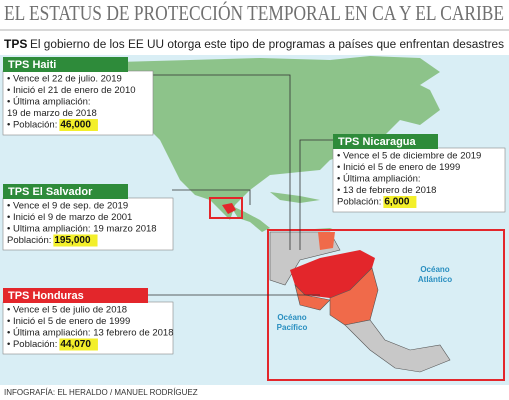  What do you see at coordinates (67, 206) in the screenshot?
I see `box-item: • Vence el 9 de sep. de 2019` at bounding box center [67, 206].